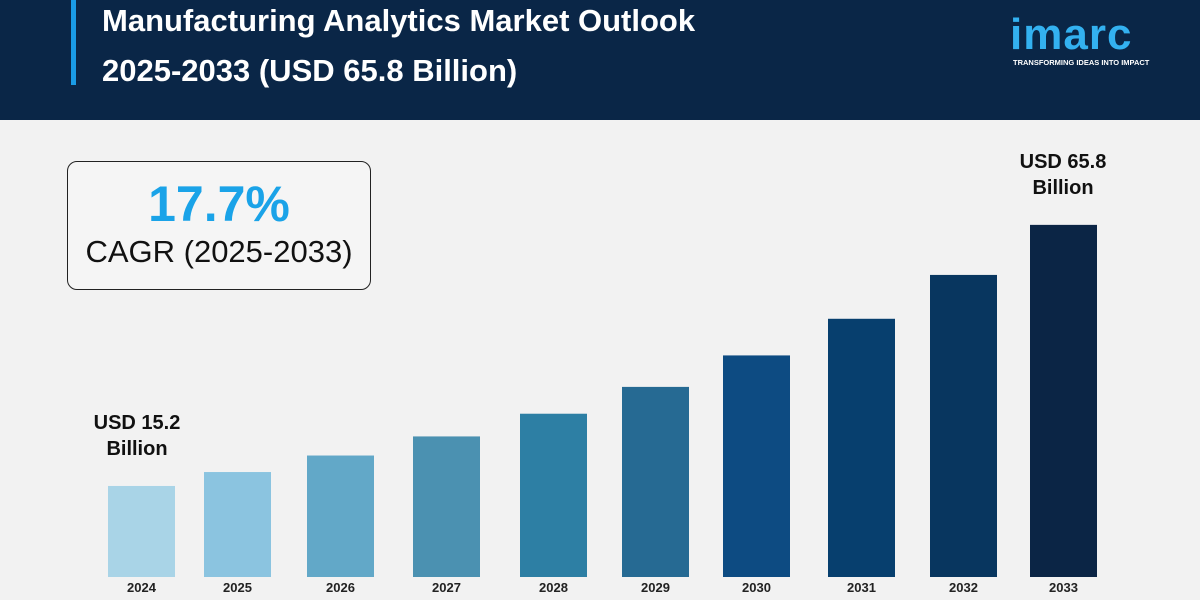  Describe the element at coordinates (553, 587) in the screenshot. I see `x-tick-label: 2028` at that location.